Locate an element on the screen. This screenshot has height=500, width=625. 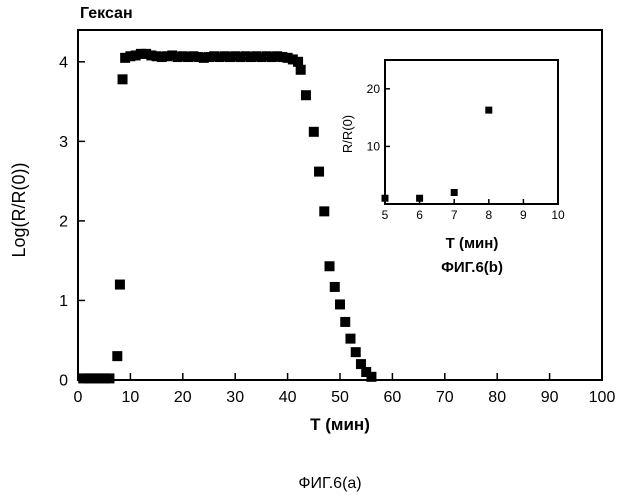
x-axis-label: T (мин) is located at coordinates (340, 424).